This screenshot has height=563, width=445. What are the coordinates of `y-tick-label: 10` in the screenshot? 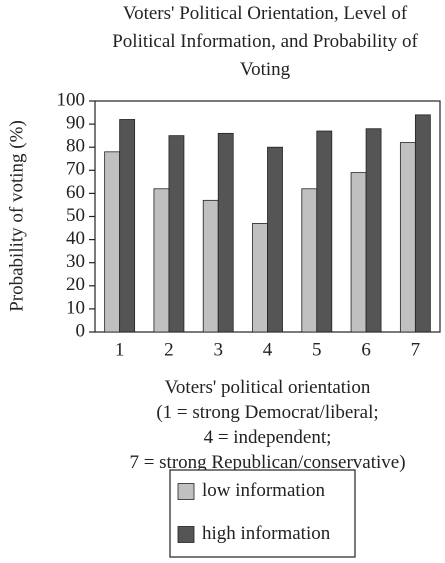 It's located at (75, 307).